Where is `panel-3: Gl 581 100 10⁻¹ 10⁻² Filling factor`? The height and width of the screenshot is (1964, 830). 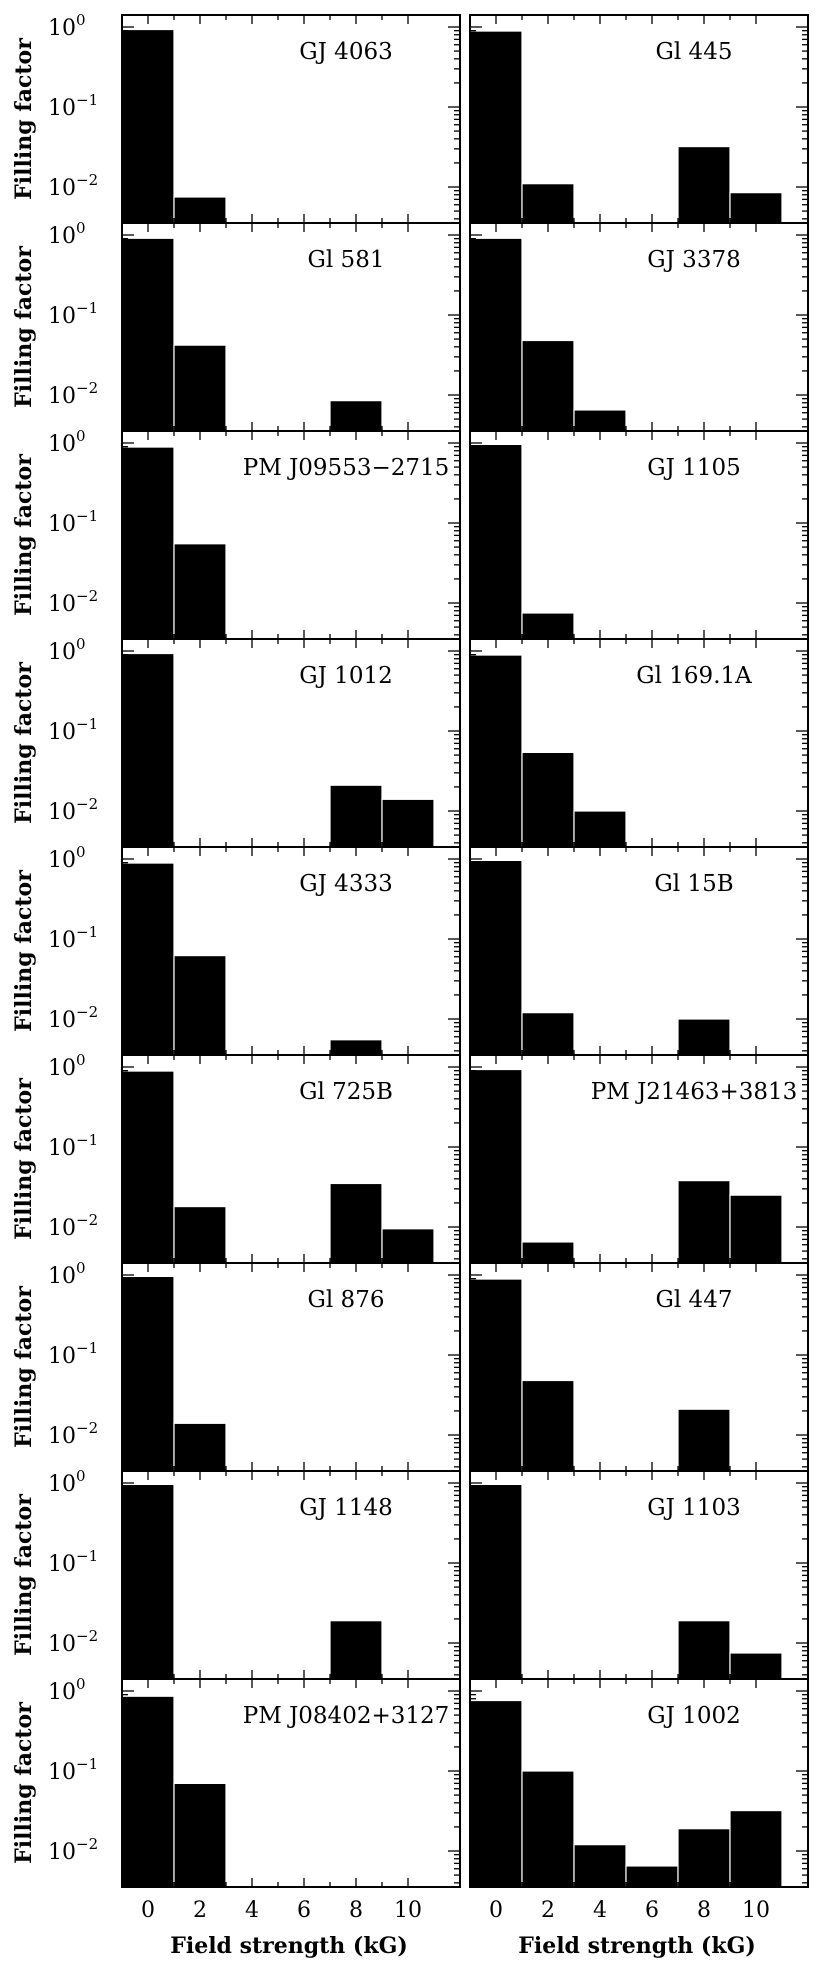 panel-3: Gl 581 100 10⁻¹ 10⁻² Filling factor is located at coordinates (236, 325).